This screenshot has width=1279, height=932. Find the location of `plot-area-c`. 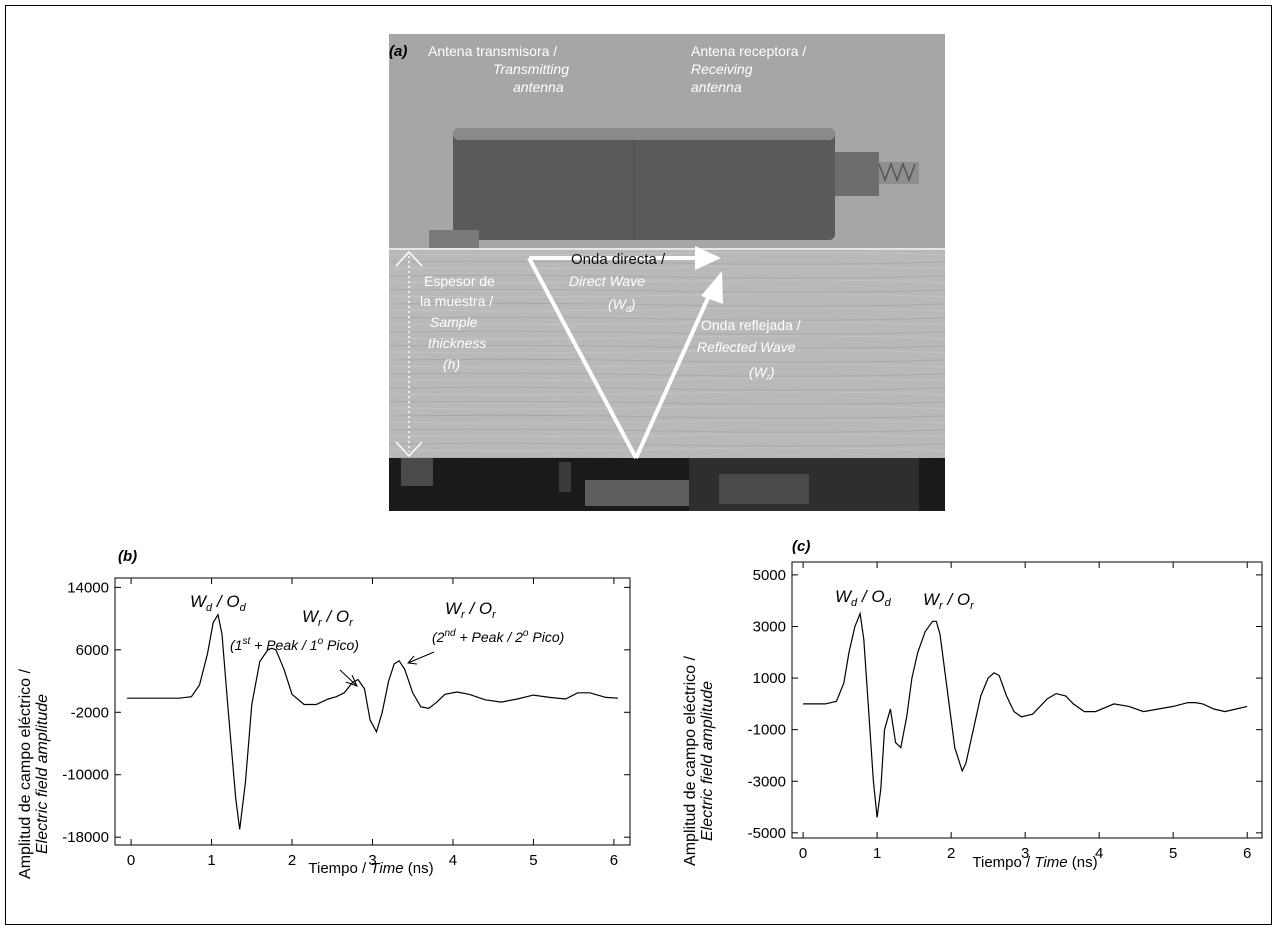

plot-area-c is located at coordinates (1027, 700).